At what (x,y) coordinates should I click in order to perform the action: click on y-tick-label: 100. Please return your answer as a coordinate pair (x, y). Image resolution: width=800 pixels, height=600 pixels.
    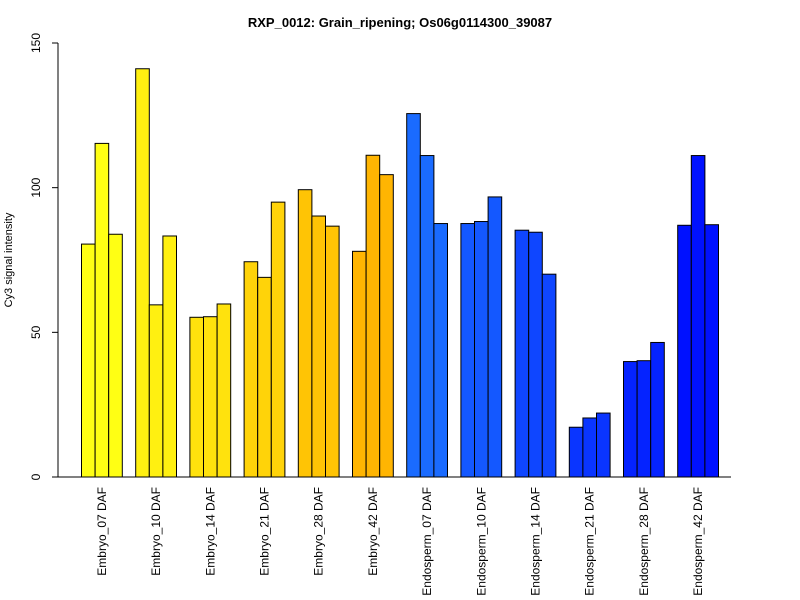
    Looking at the image, I should click on (36, 187).